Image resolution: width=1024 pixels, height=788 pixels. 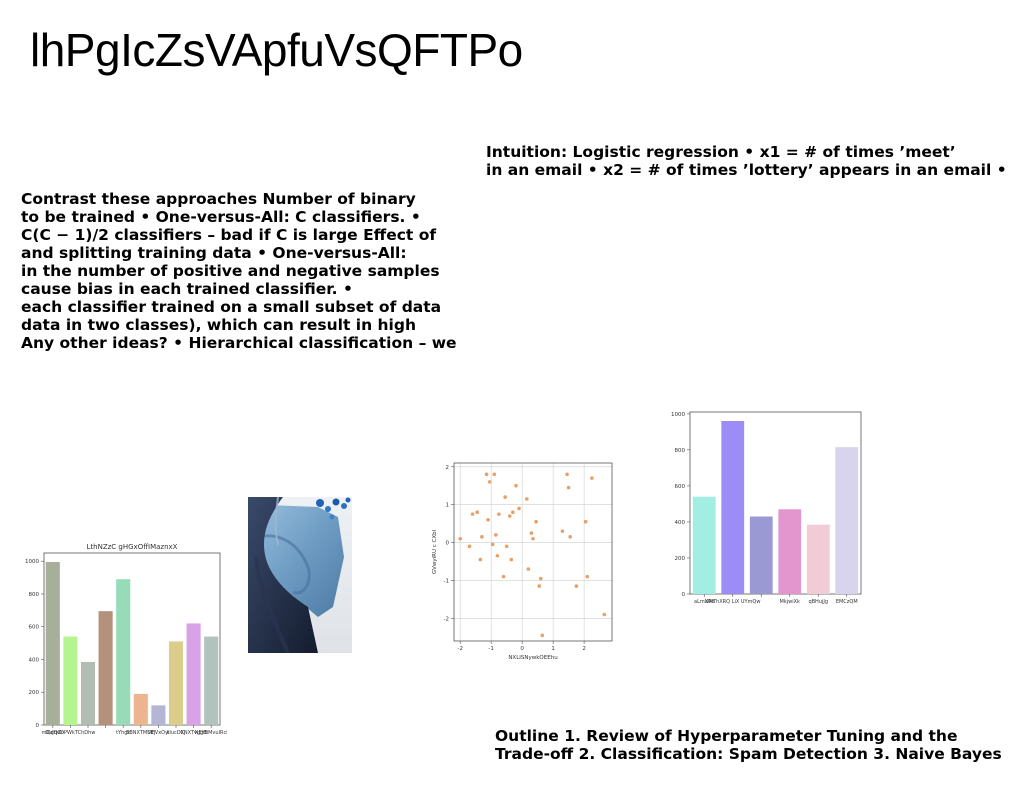 What do you see at coordinates (300, 575) in the screenshot?
I see `photo-image` at bounding box center [300, 575].